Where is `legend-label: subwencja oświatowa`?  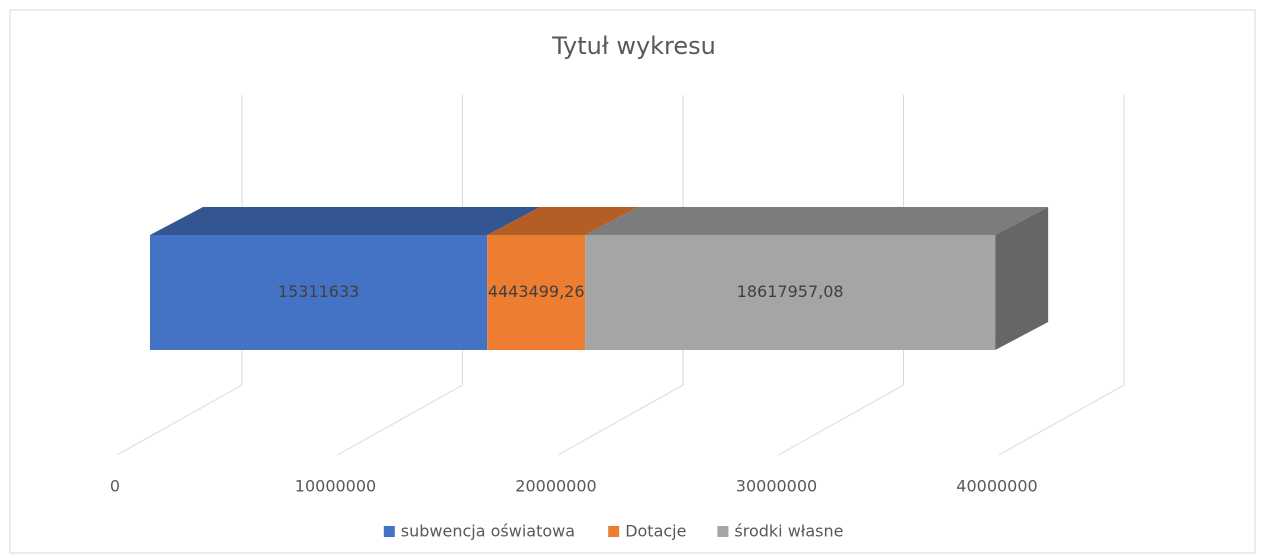 legend-label: subwencja oświatowa is located at coordinates (488, 531).